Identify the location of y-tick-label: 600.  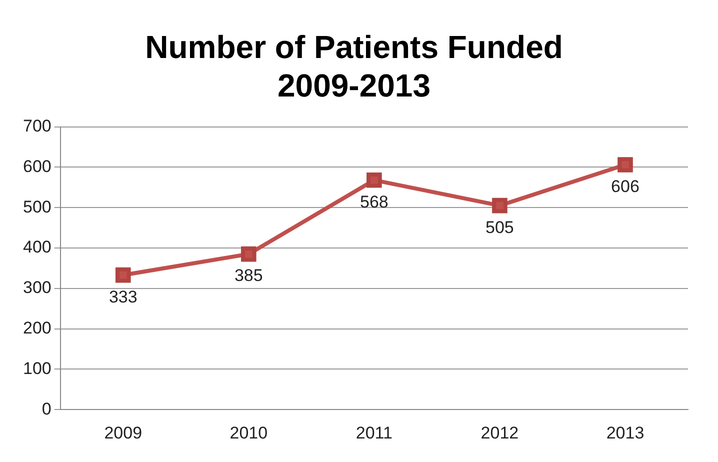
(37, 166).